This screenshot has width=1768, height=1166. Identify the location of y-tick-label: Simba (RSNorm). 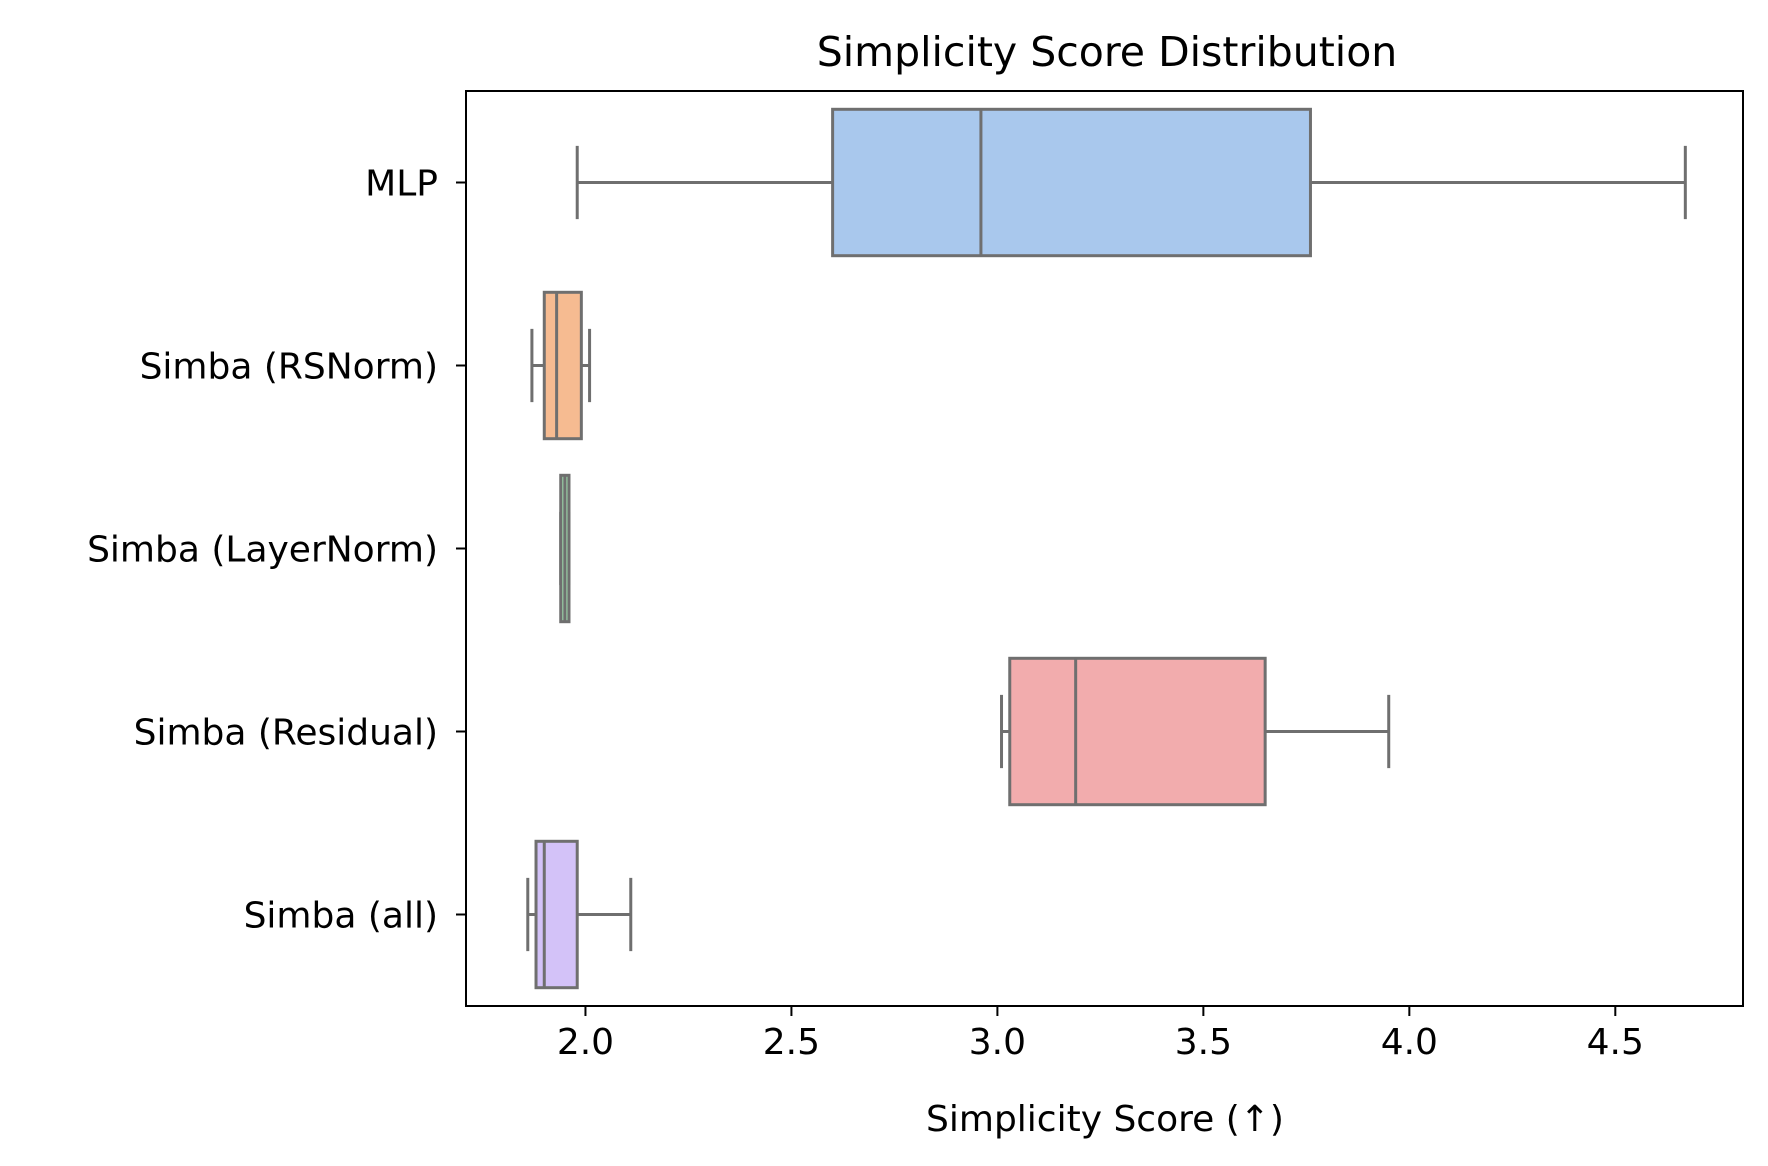
(289, 367).